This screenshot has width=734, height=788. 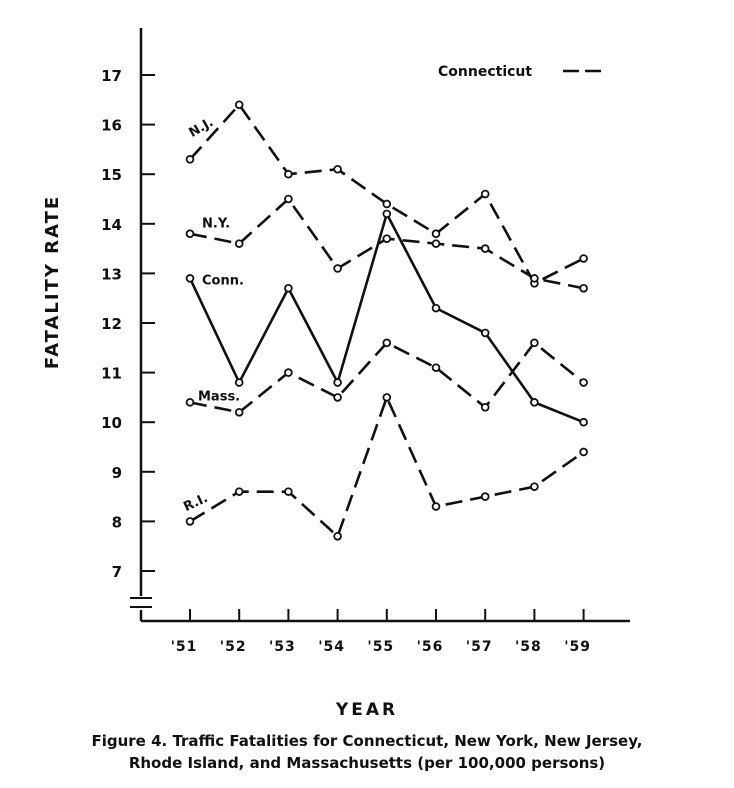 I want to click on x-tick-label: '52, so click(x=233, y=647).